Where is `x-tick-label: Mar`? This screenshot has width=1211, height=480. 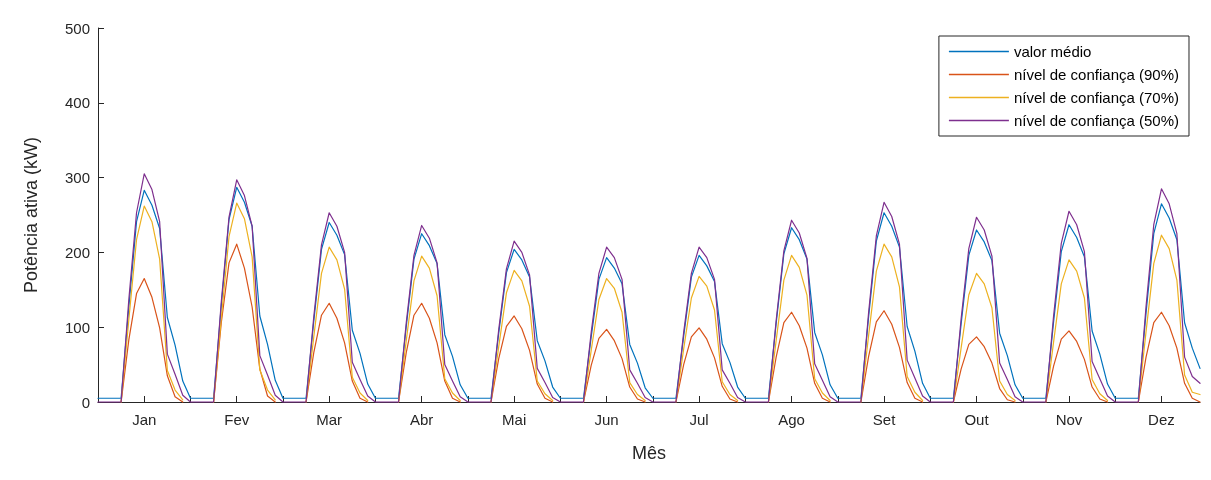
x-tick-label: Mar is located at coordinates (329, 419).